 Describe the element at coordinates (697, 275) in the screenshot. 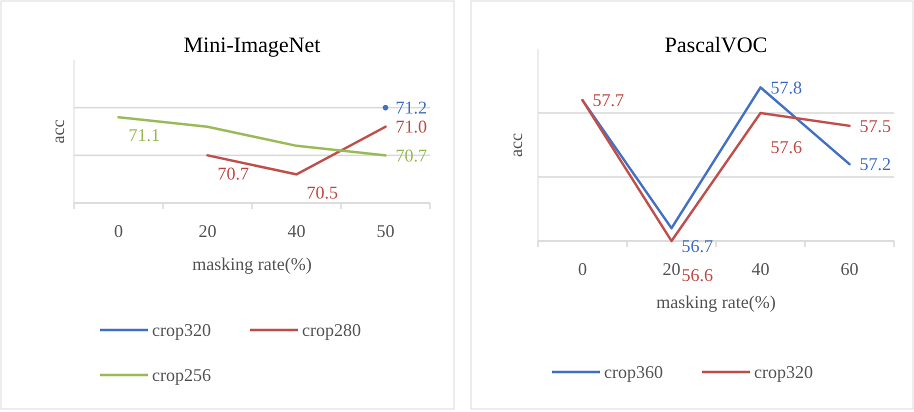

I see `data-label: 56.6` at that location.